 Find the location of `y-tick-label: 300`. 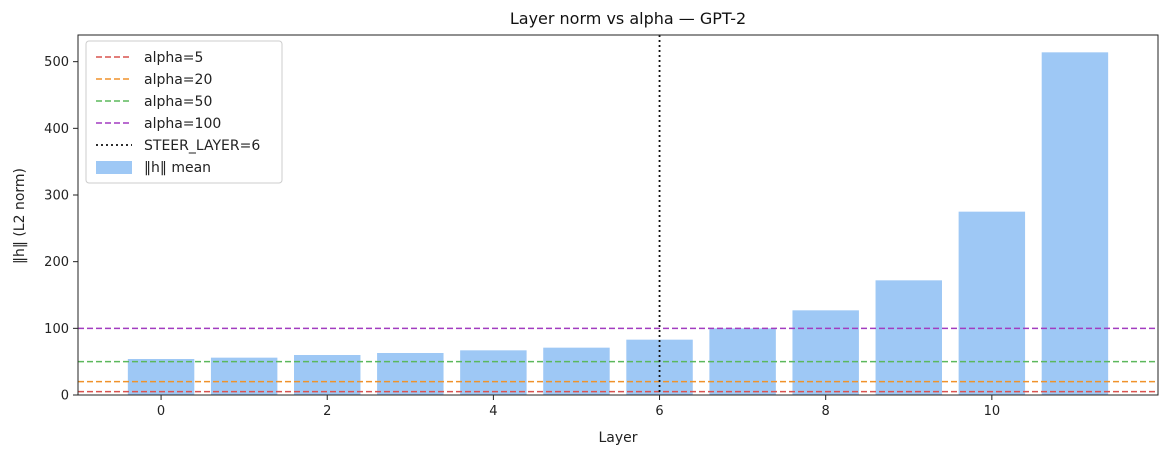

y-tick-label: 300 is located at coordinates (56, 196).